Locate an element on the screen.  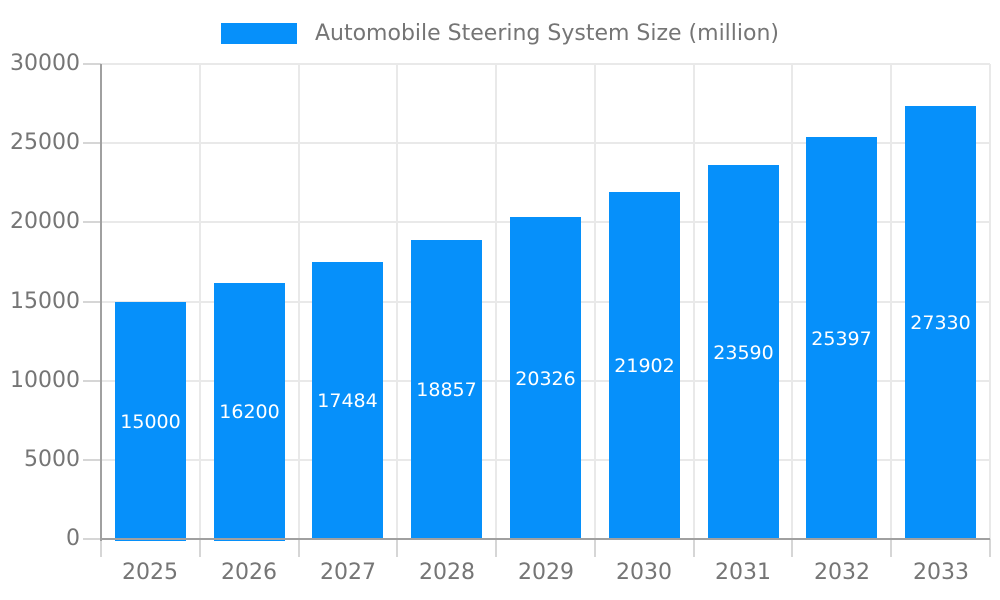
bar-value-label: 18857 is located at coordinates (446, 390).